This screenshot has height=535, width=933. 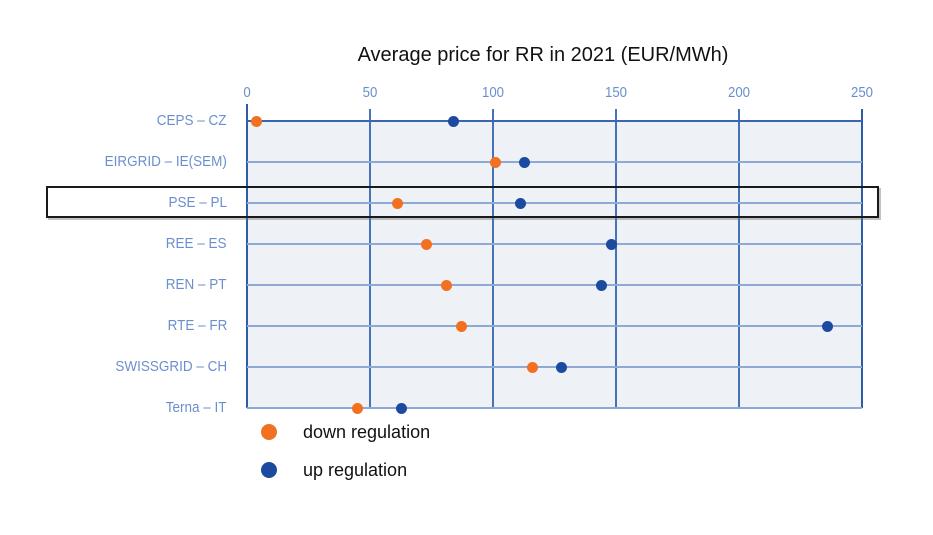 I want to click on row-label-rte-fr: RTE – FR, so click(x=197, y=325).